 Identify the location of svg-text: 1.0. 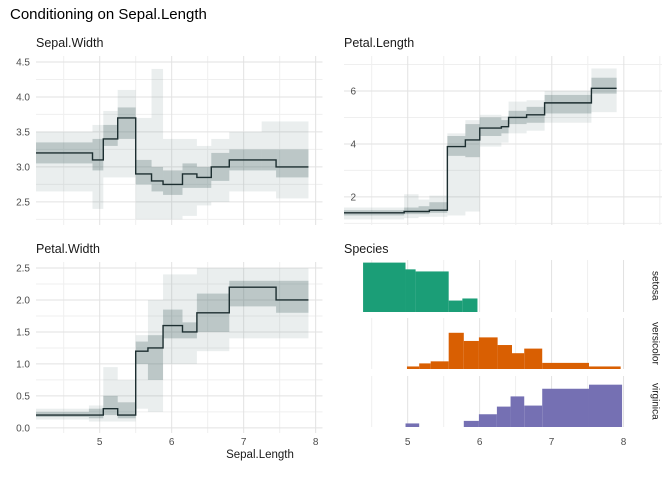
(23, 364).